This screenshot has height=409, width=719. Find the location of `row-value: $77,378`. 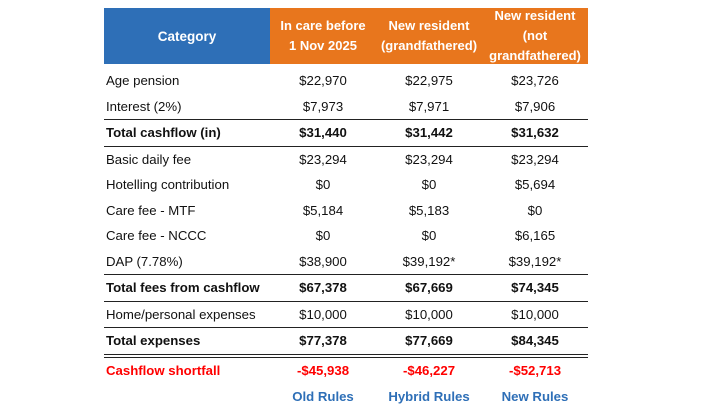

row-value: $77,378 is located at coordinates (323, 341).